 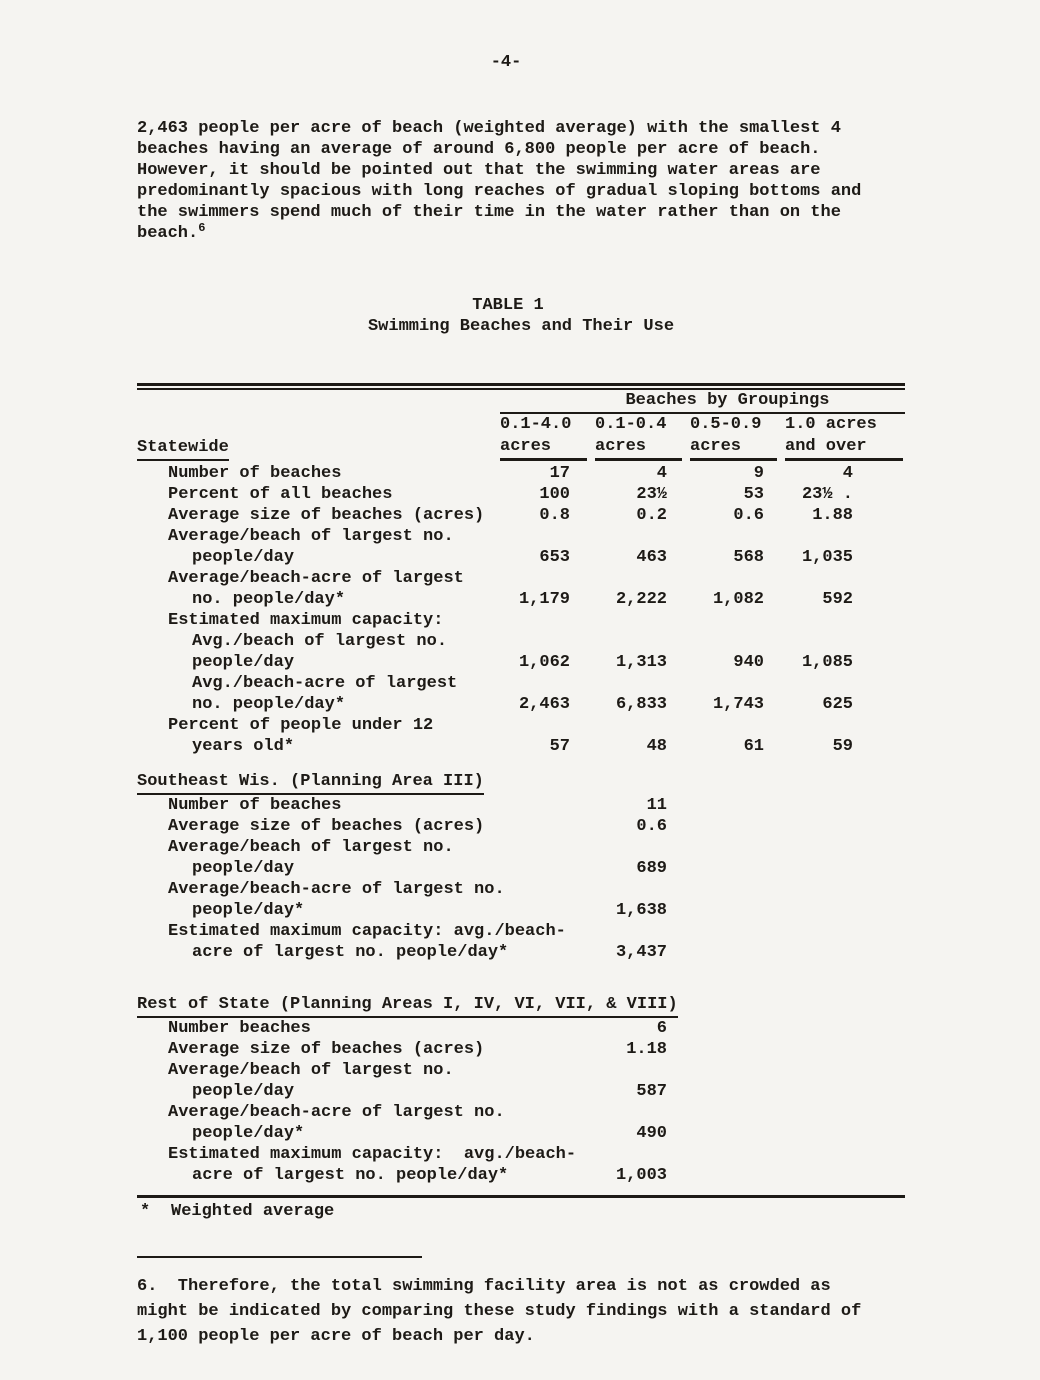 What do you see at coordinates (508, 305) in the screenshot?
I see `table-title: TABLE 1` at bounding box center [508, 305].